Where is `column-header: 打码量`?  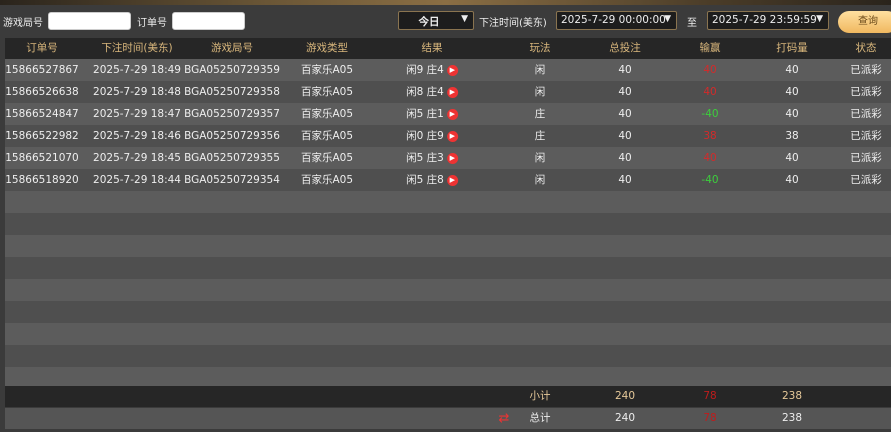
column-header: 打码量 is located at coordinates (792, 48).